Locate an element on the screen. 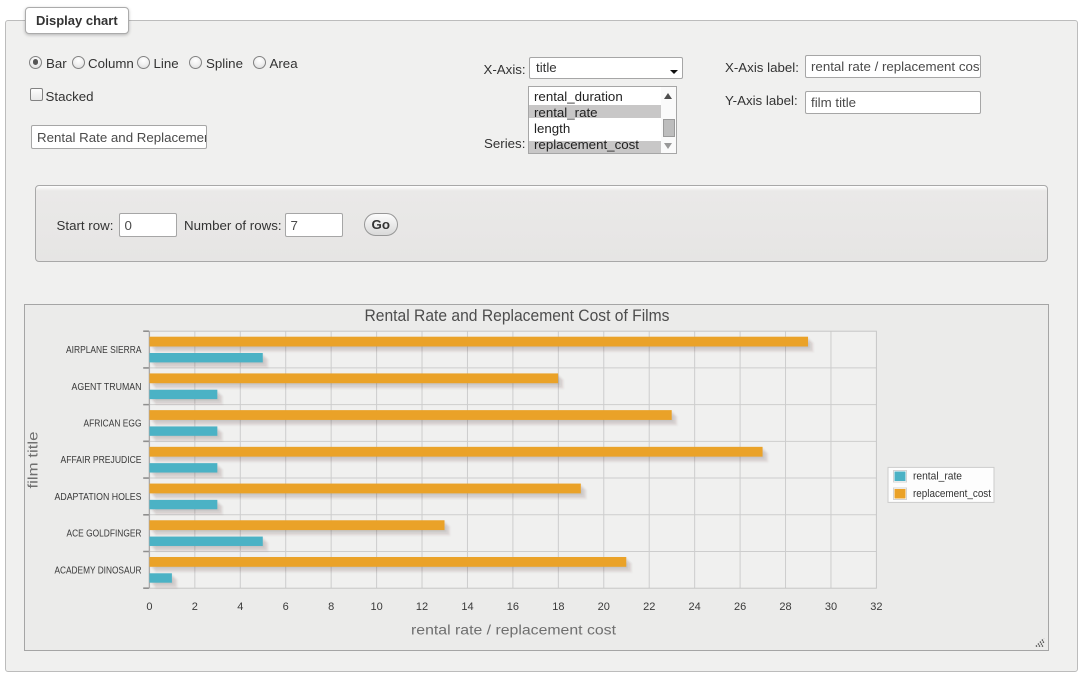  svg-text: 26 is located at coordinates (740, 607).